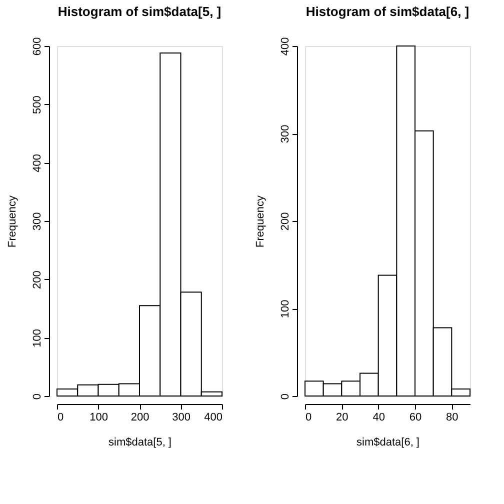 The width and height of the screenshot is (504, 504). What do you see at coordinates (181, 418) in the screenshot?
I see `x-tick-label: 300` at bounding box center [181, 418].